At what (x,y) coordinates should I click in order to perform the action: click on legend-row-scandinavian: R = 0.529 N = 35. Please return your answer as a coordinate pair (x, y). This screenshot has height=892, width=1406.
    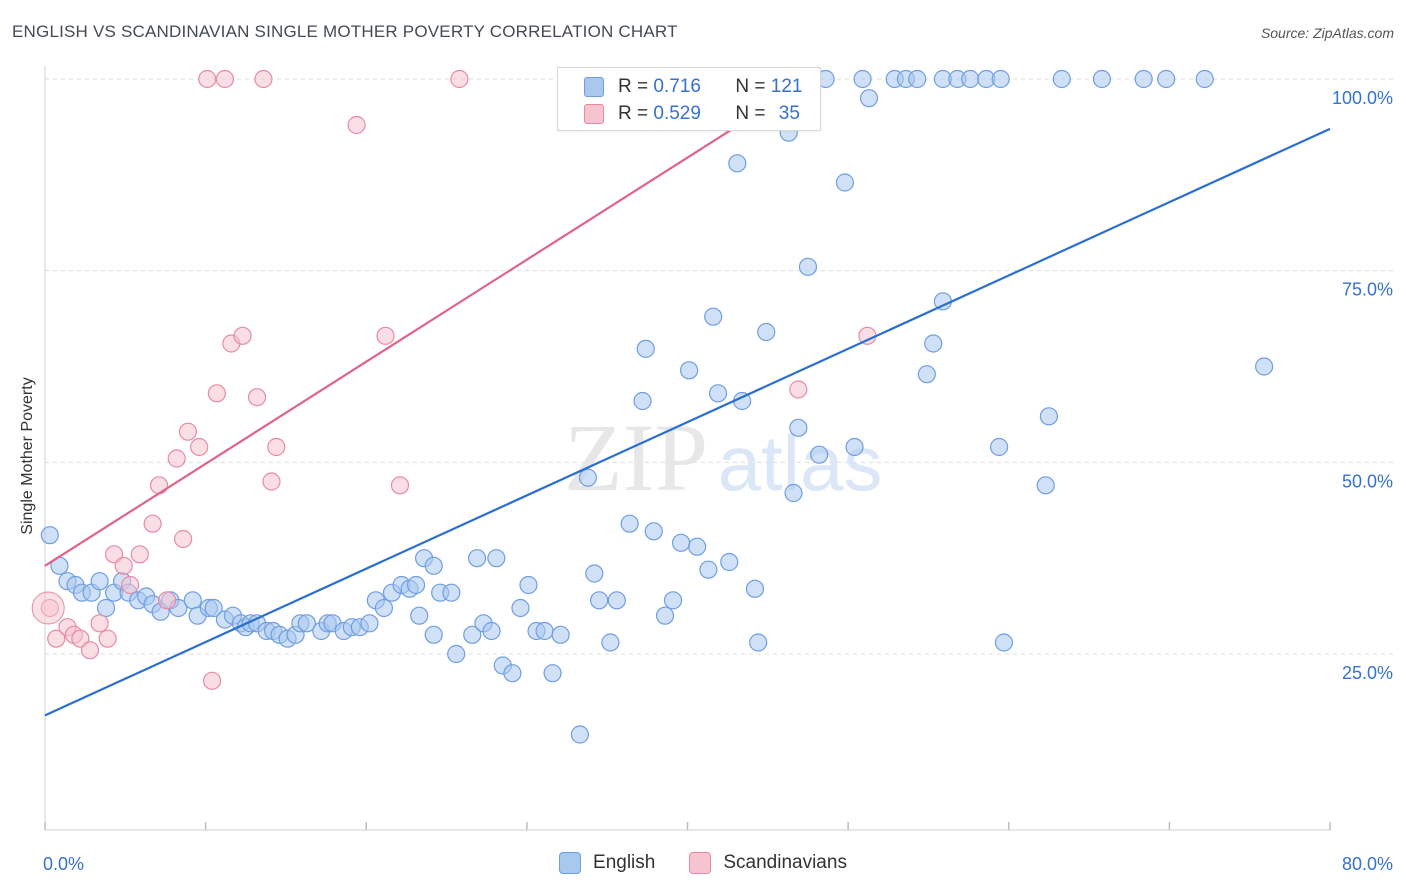
    Looking at the image, I should click on (679, 114).